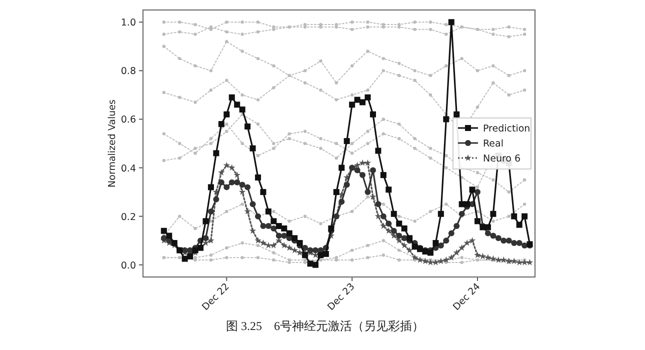 This screenshot has width=645, height=350. Describe the element at coordinates (128, 23) in the screenshot. I see `y-tick-label: 1.0` at that location.